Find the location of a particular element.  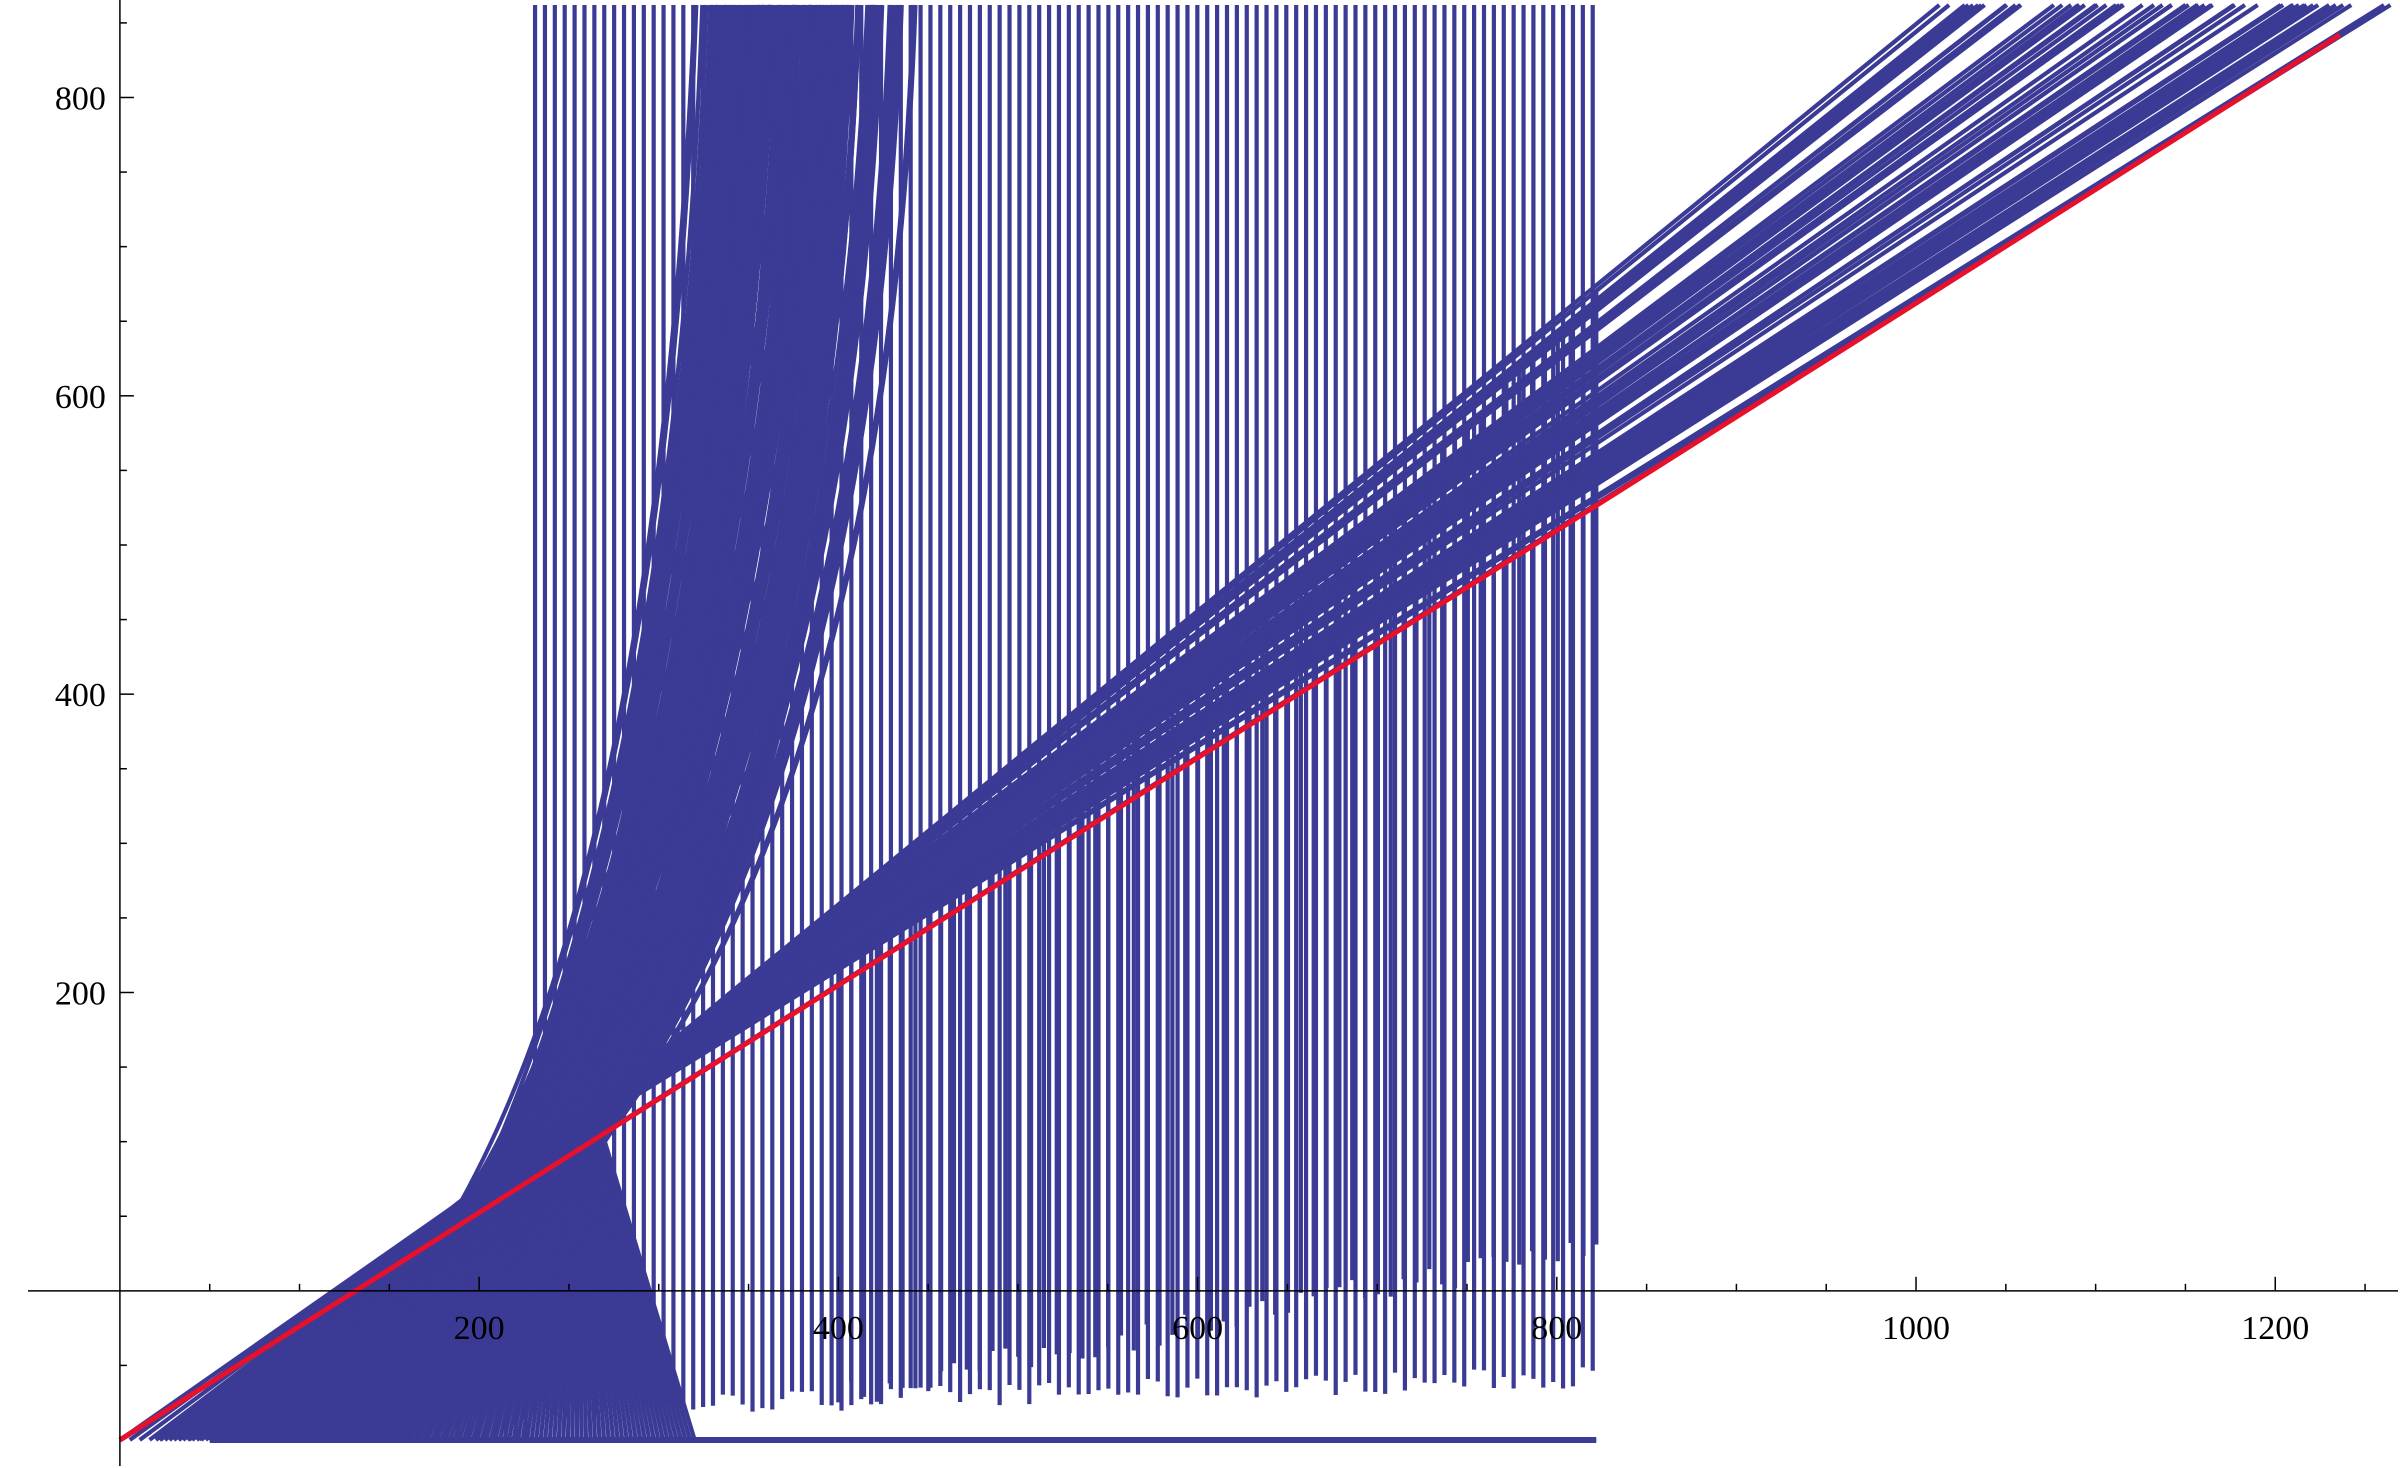

x-tick-label: 600 is located at coordinates (1197, 1328).